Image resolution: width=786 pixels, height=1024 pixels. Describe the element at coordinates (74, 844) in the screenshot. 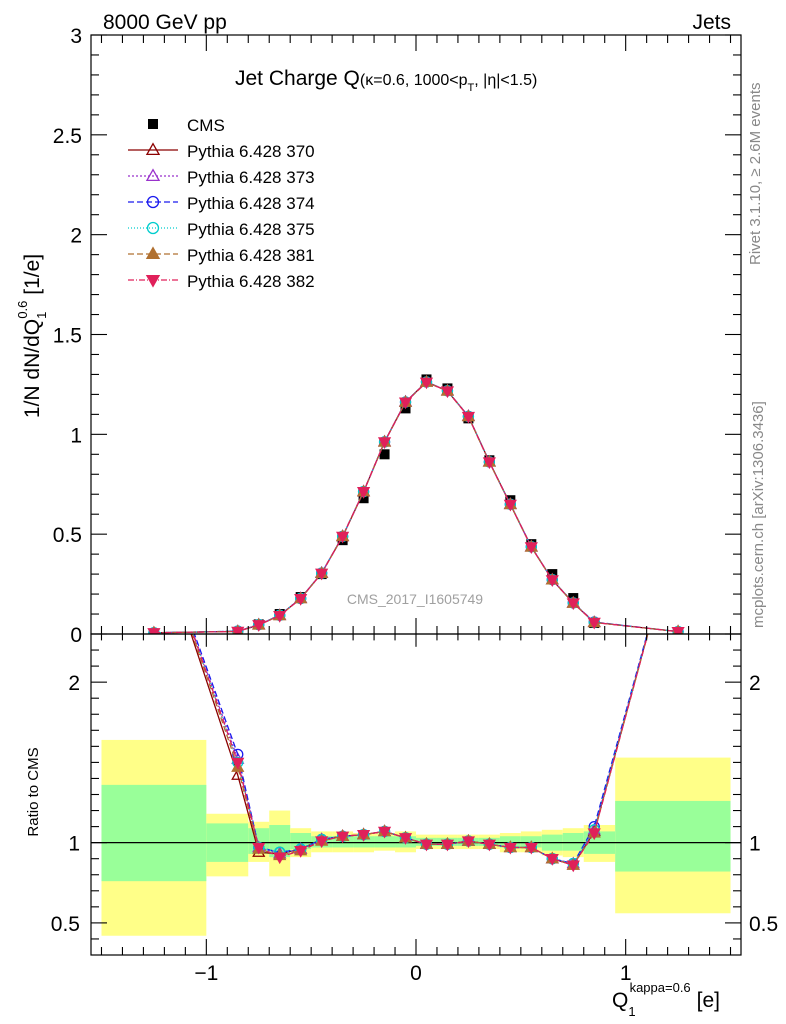

I see `y-tick-label-ratio-left: 1` at that location.